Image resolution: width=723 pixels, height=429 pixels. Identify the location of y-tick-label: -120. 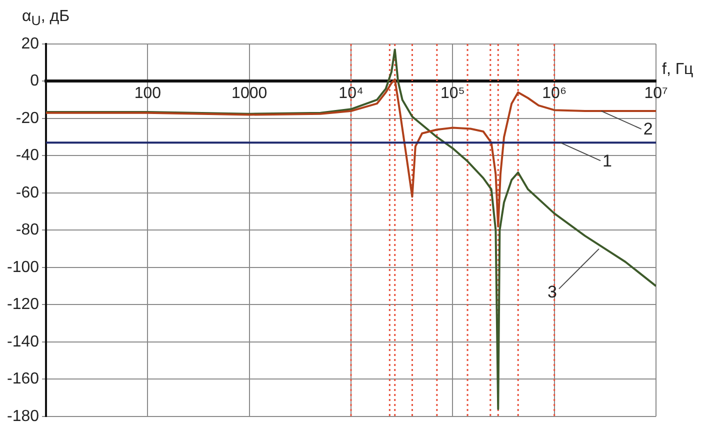
(23, 305).